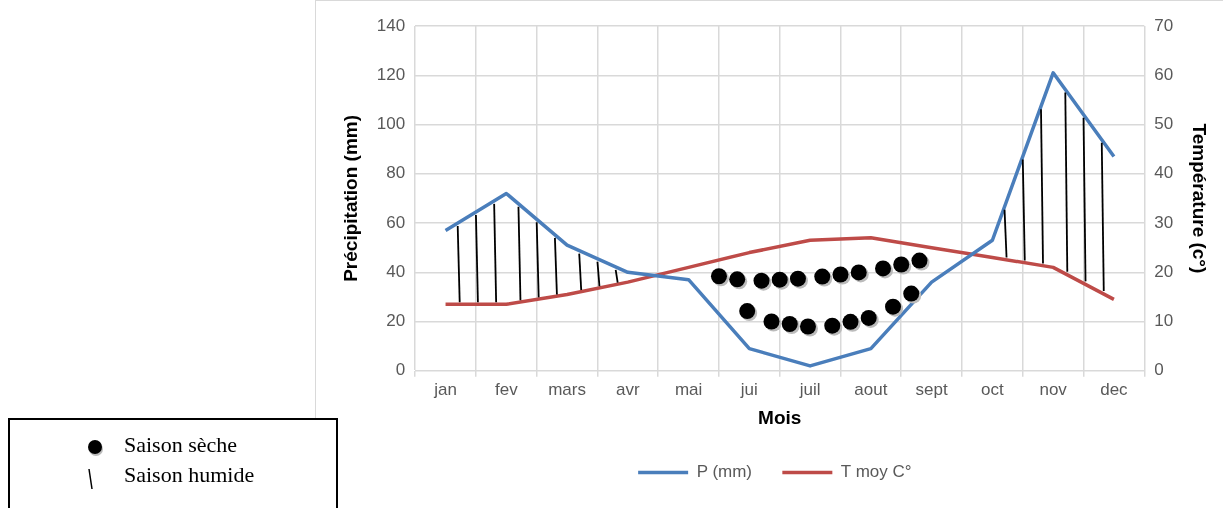 The height and width of the screenshot is (515, 1223). Describe the element at coordinates (189, 474) in the screenshot. I see `text: Saison humide` at that location.